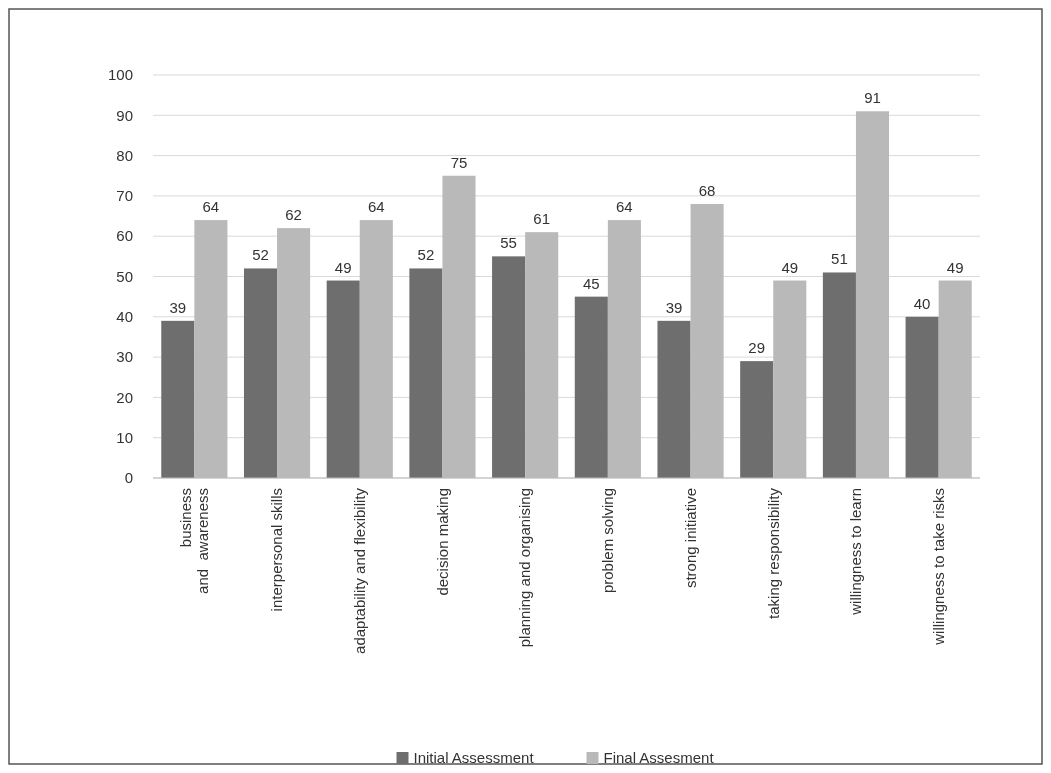 Image resolution: width=1051 pixels, height=773 pixels. I want to click on x-tick-label: planning and organising, so click(525, 568).